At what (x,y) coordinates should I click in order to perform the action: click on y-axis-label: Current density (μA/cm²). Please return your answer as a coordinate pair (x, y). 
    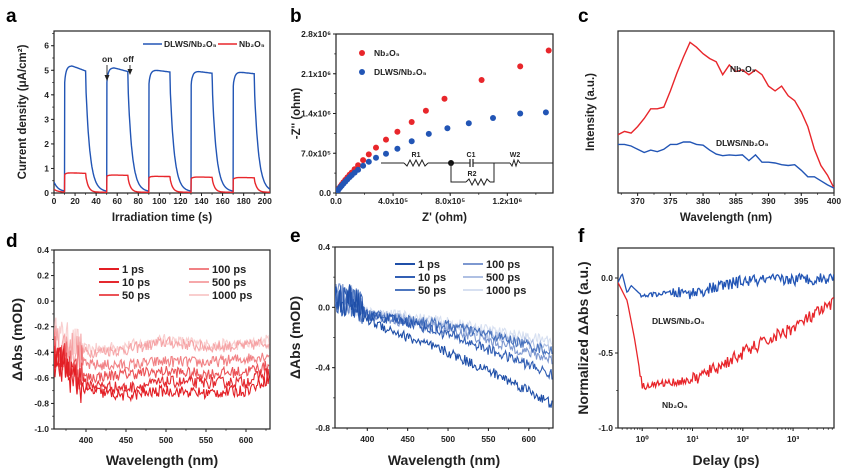
    Looking at the image, I should click on (23, 111).